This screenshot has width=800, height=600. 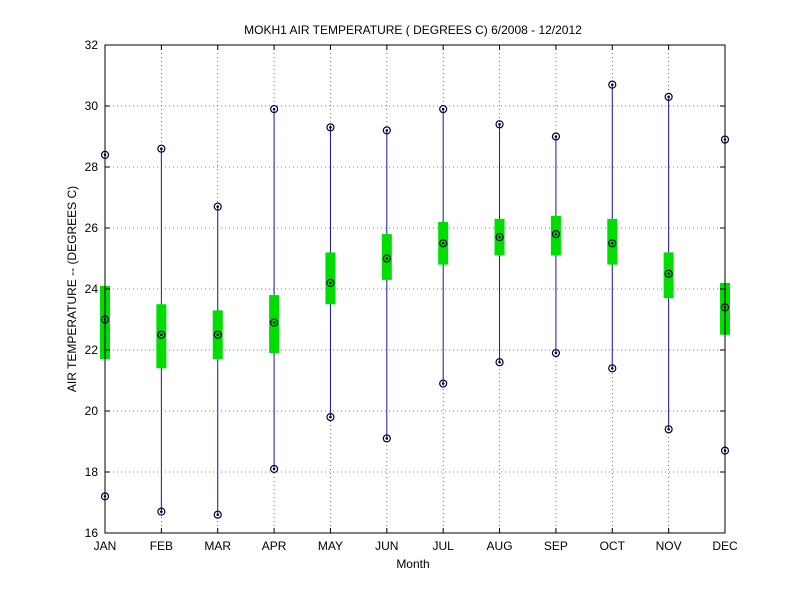 What do you see at coordinates (92, 45) in the screenshot?
I see `y-tick-label: 32` at bounding box center [92, 45].